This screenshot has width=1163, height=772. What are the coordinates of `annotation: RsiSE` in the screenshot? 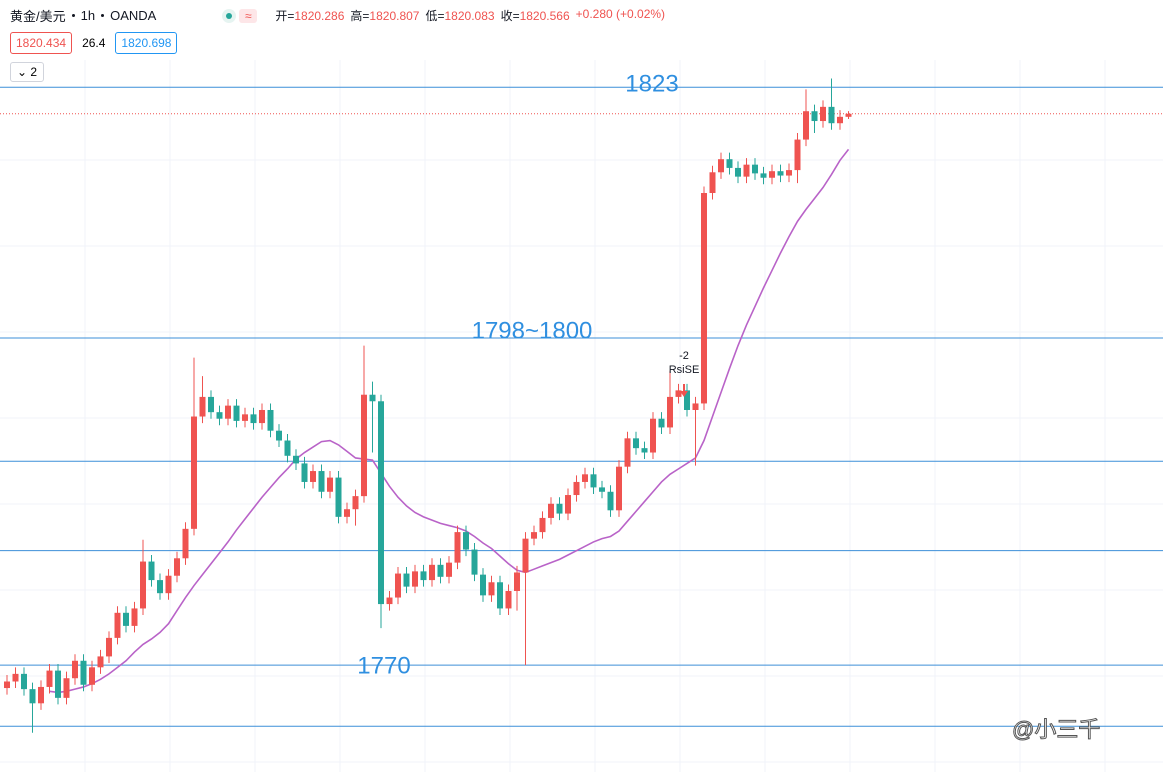 It's located at (684, 370).